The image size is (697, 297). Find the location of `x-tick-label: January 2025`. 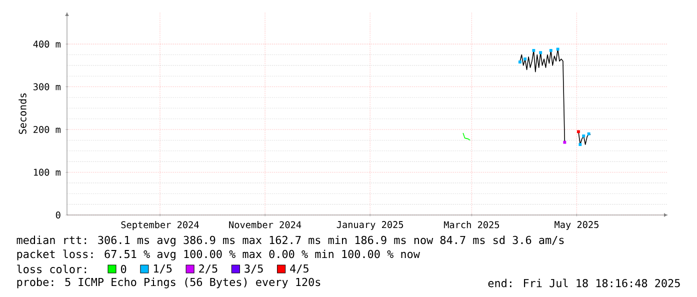

x-tick-label: January 2025 is located at coordinates (370, 225).